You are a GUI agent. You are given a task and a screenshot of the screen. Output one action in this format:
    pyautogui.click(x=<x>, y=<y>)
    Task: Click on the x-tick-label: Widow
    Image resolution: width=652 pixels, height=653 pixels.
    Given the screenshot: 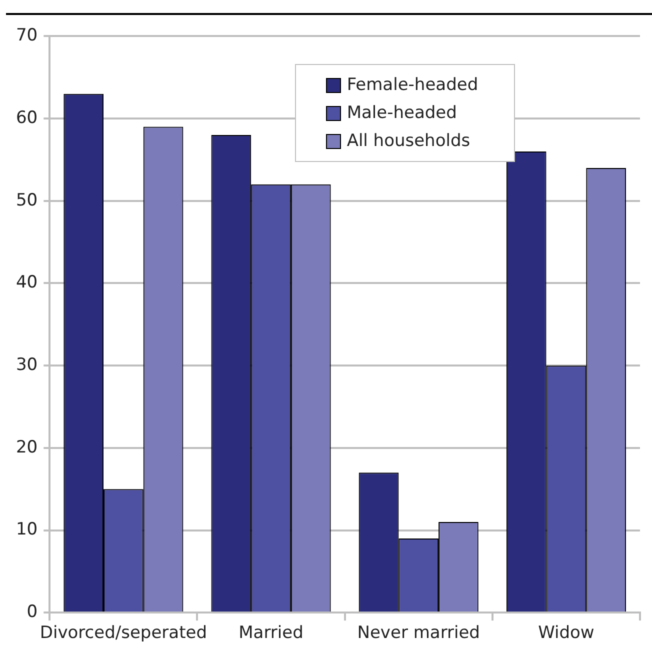 What is the action you would take?
    pyautogui.click(x=566, y=633)
    